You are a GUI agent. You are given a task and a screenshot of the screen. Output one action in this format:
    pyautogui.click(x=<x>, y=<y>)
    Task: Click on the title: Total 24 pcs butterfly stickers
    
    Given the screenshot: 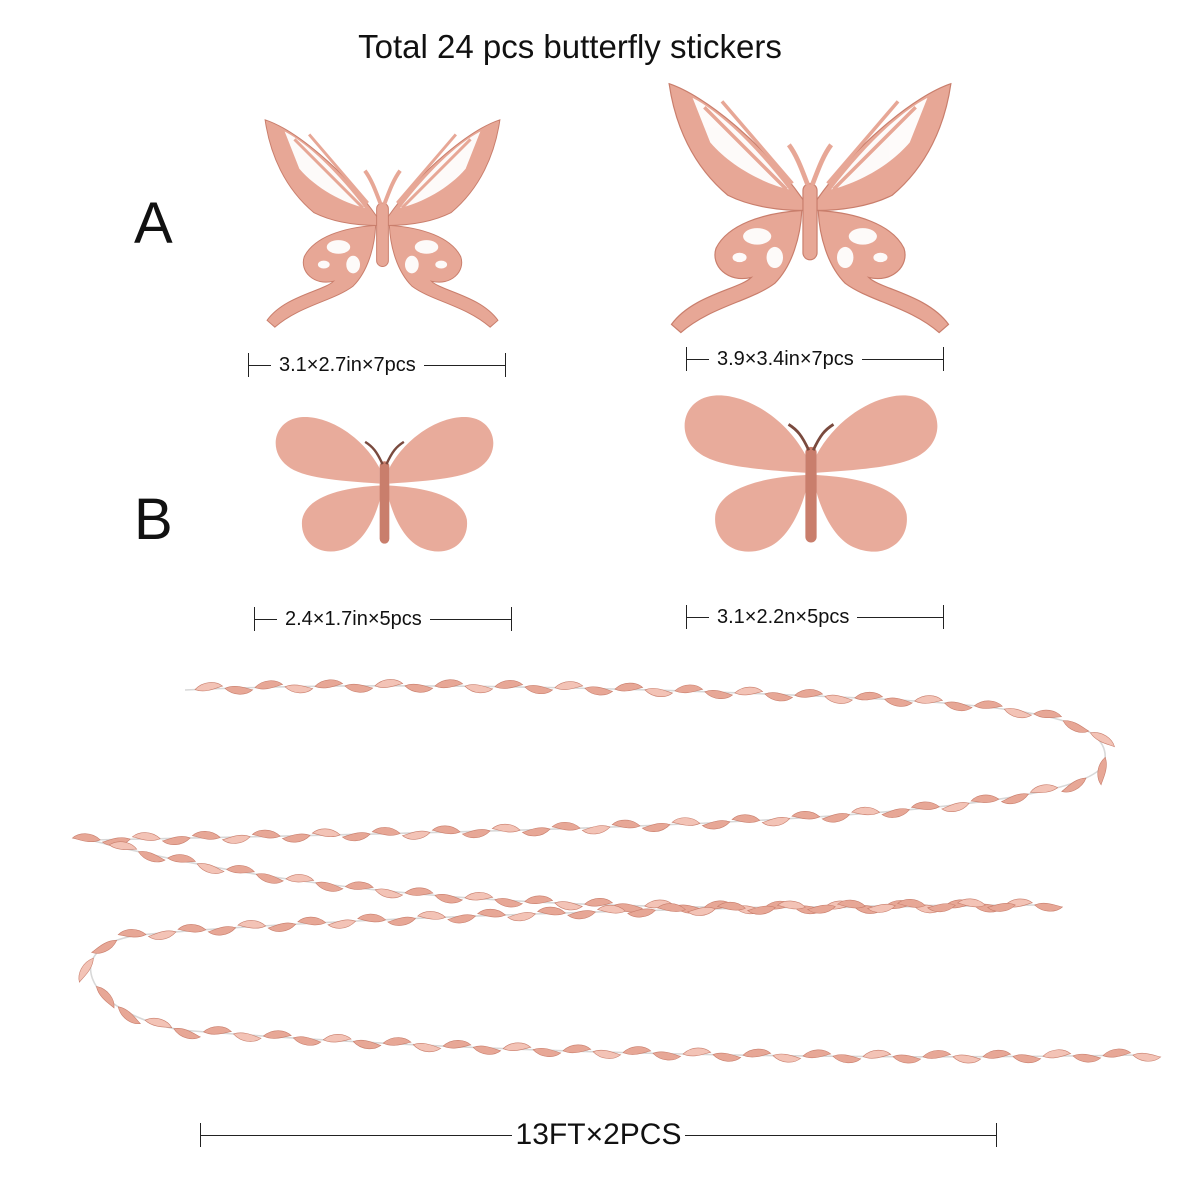 What is the action you would take?
    pyautogui.click(x=570, y=46)
    